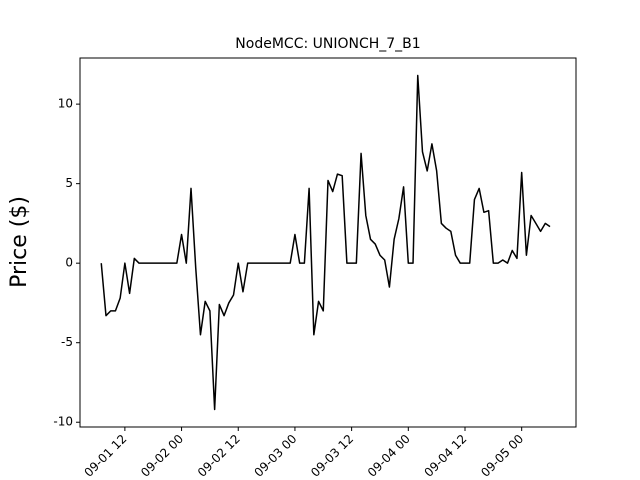  I want to click on x-tick-label: 09-01 12, so click(105, 456).